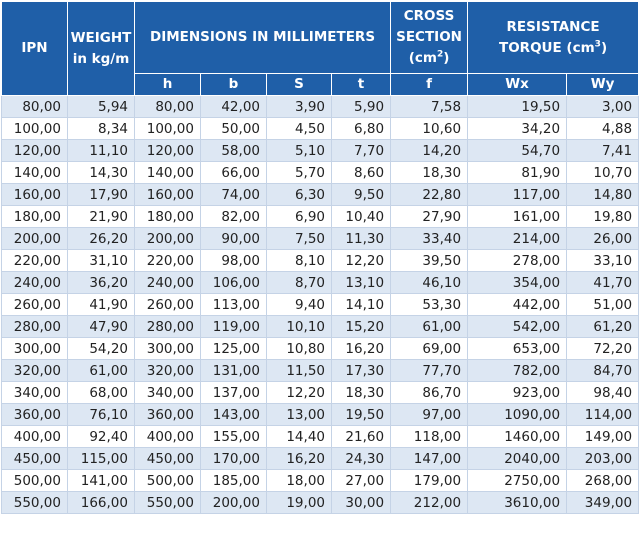 Image resolution: width=639 pixels, height=537 pixels. I want to click on table-cell: 74,00, so click(233, 194).